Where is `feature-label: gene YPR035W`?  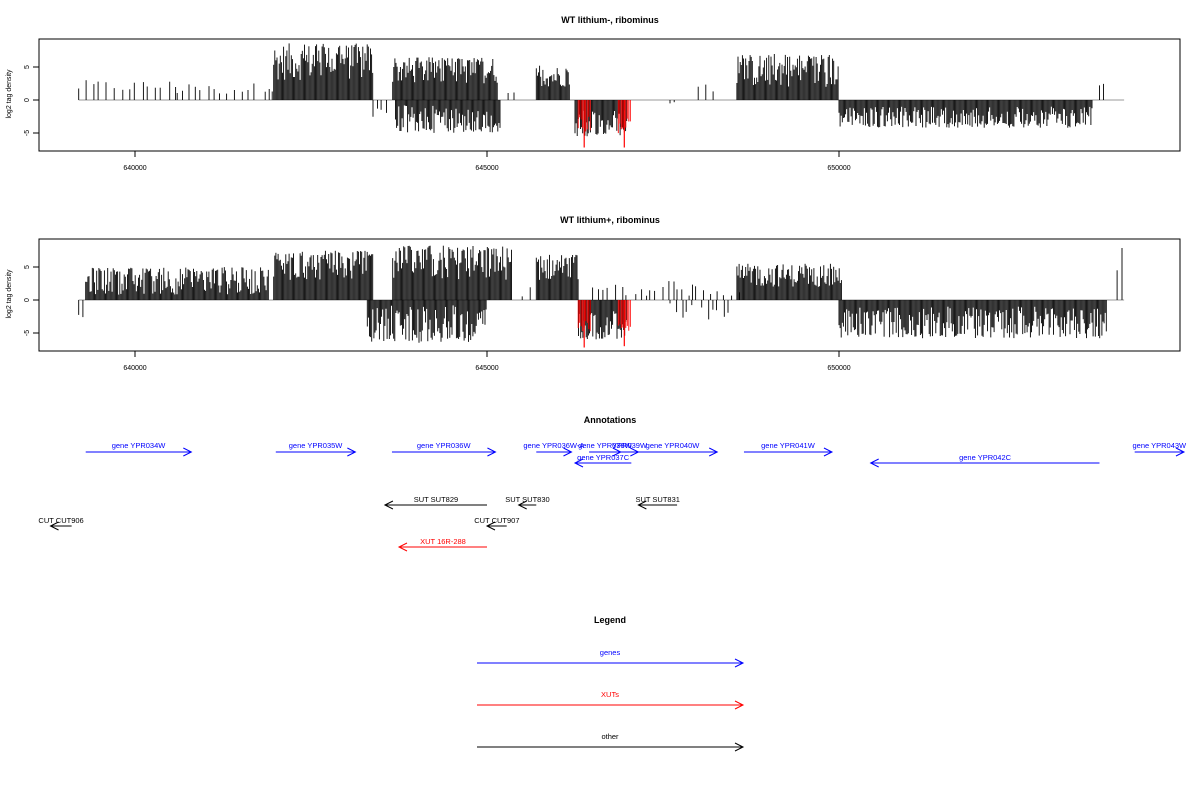
feature-label: gene YPR035W is located at coordinates (316, 445).